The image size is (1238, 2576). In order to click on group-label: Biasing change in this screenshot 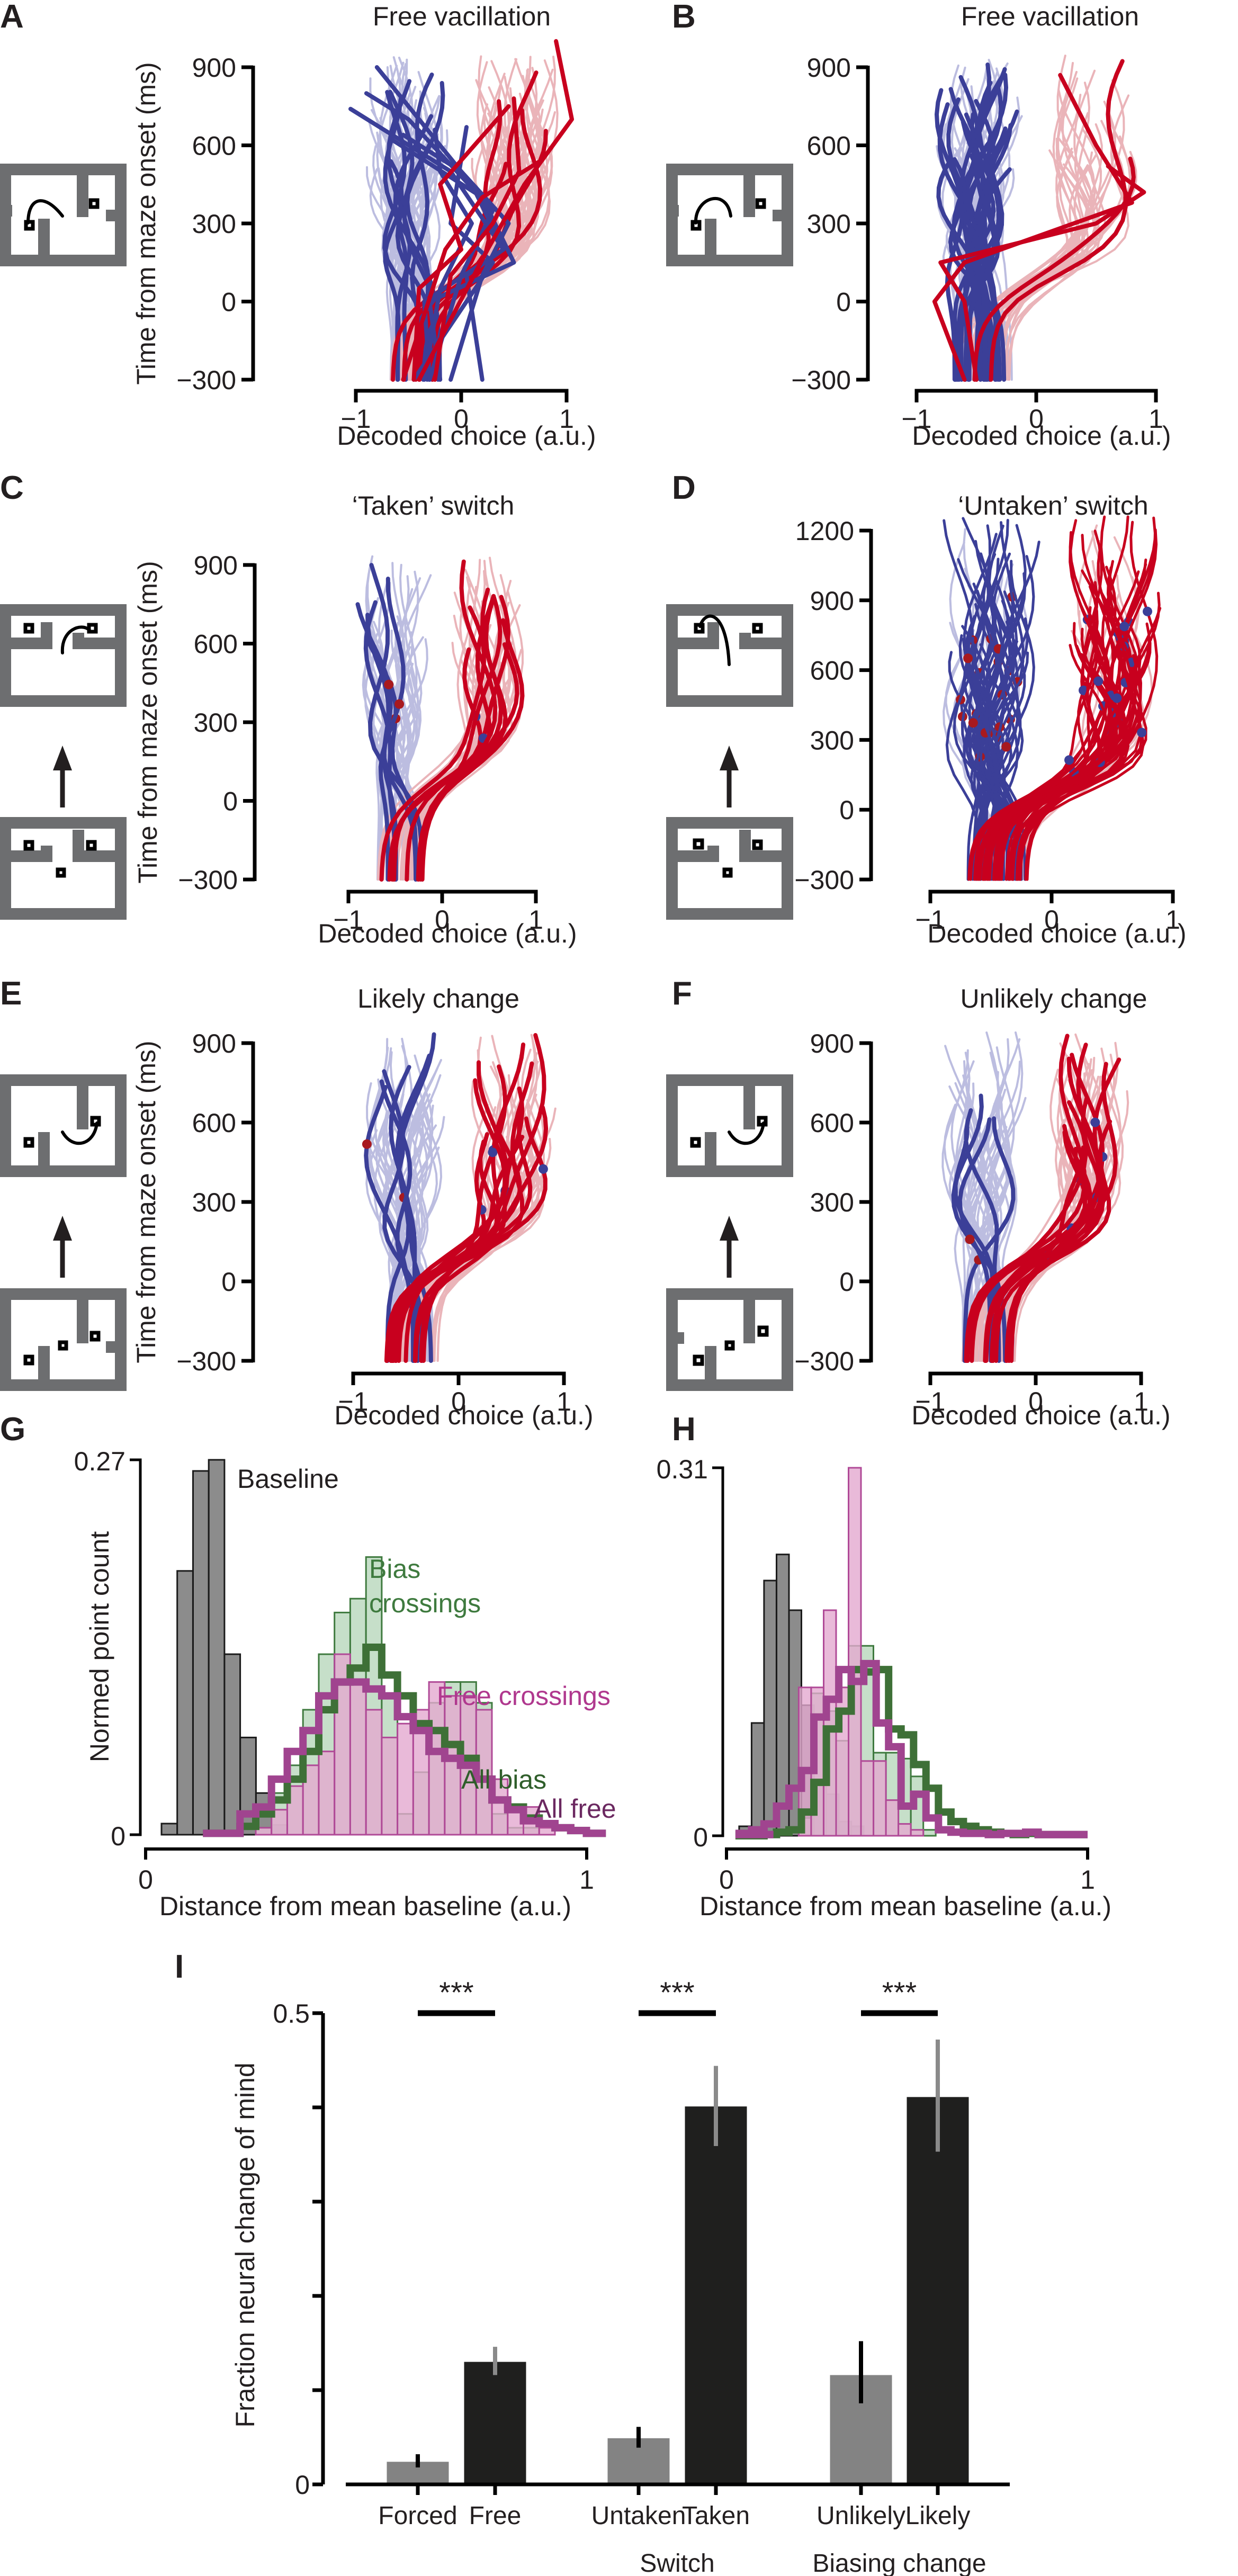, I will do `click(899, 2563)`.